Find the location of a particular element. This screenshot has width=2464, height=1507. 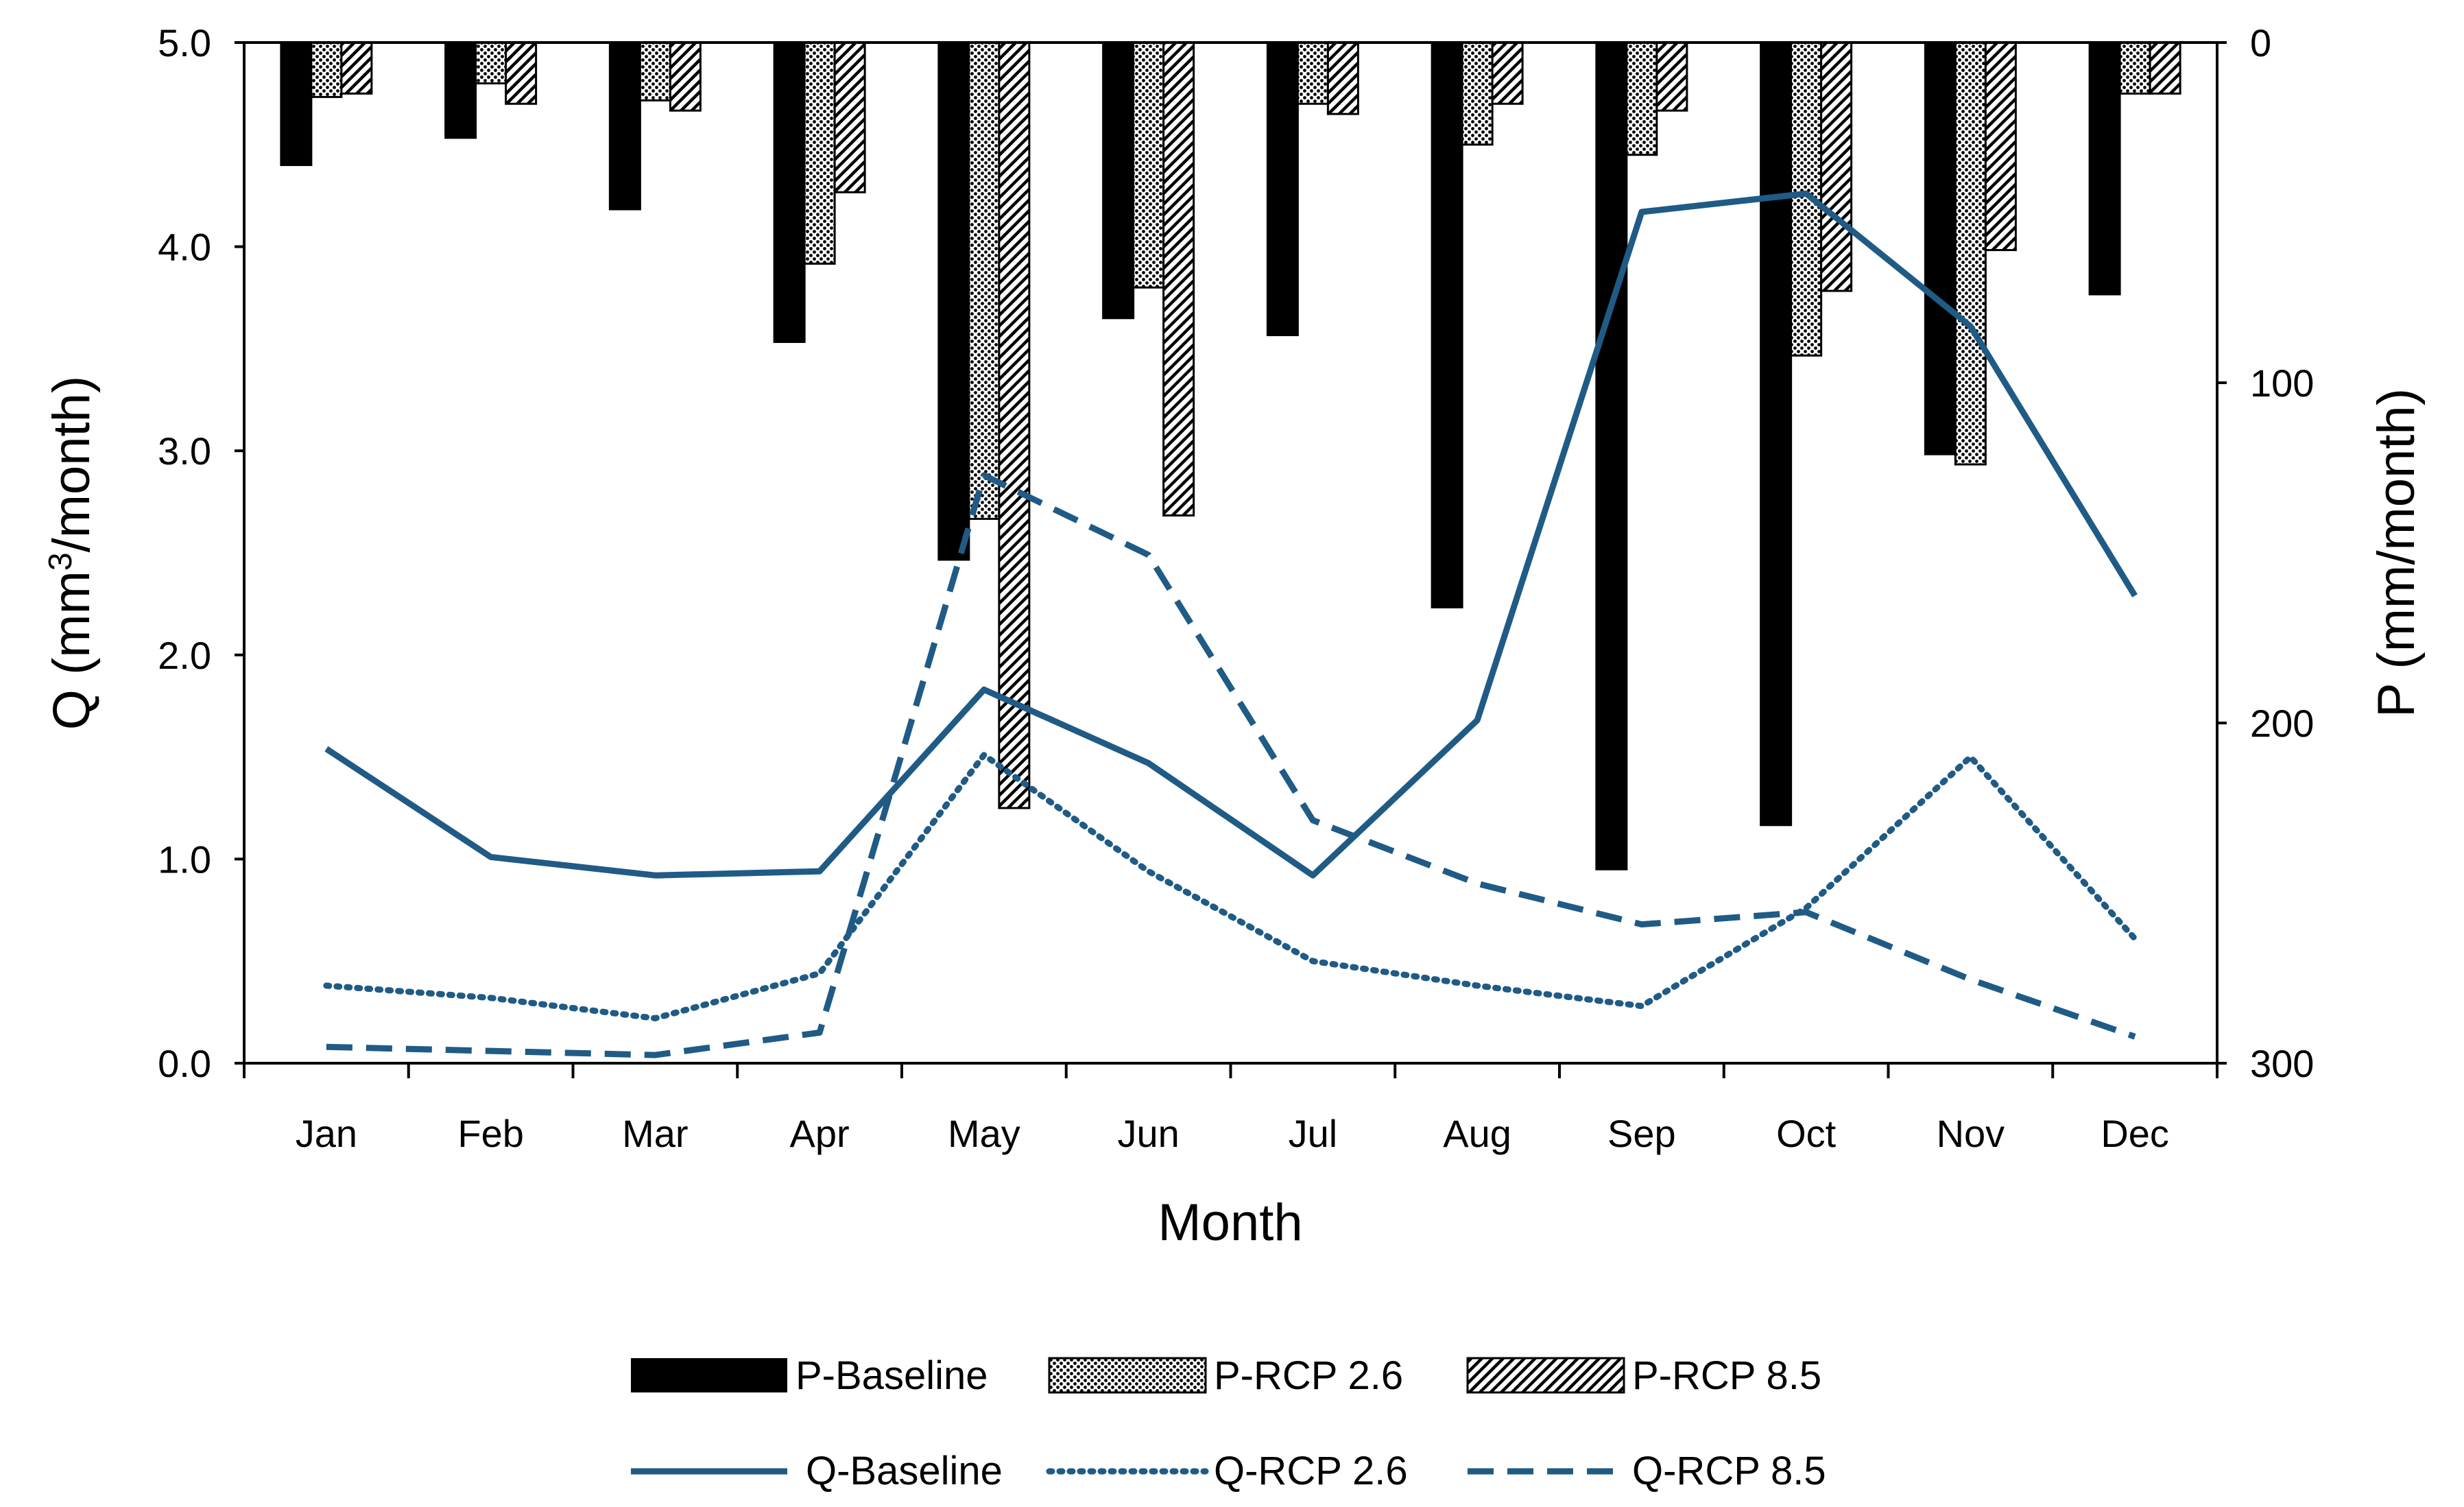

x-tick-label-sep: Sep is located at coordinates (1641, 1133).